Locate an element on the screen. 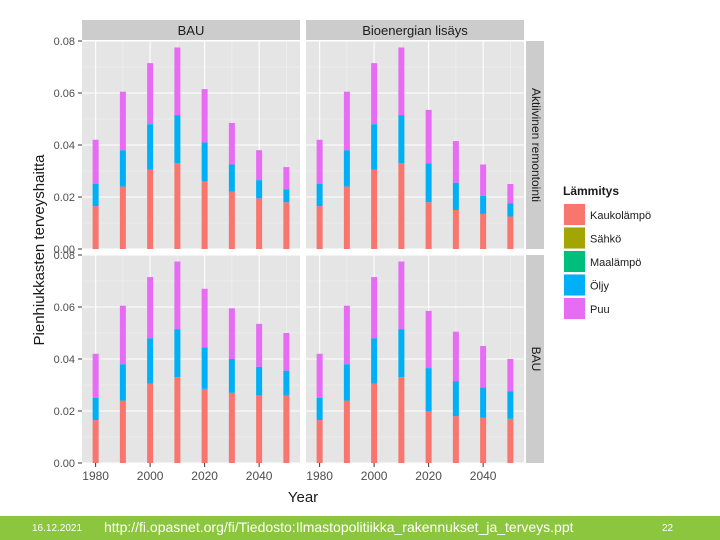 The image size is (720, 540). facet-strip-col-label: BAU is located at coordinates (191, 30).